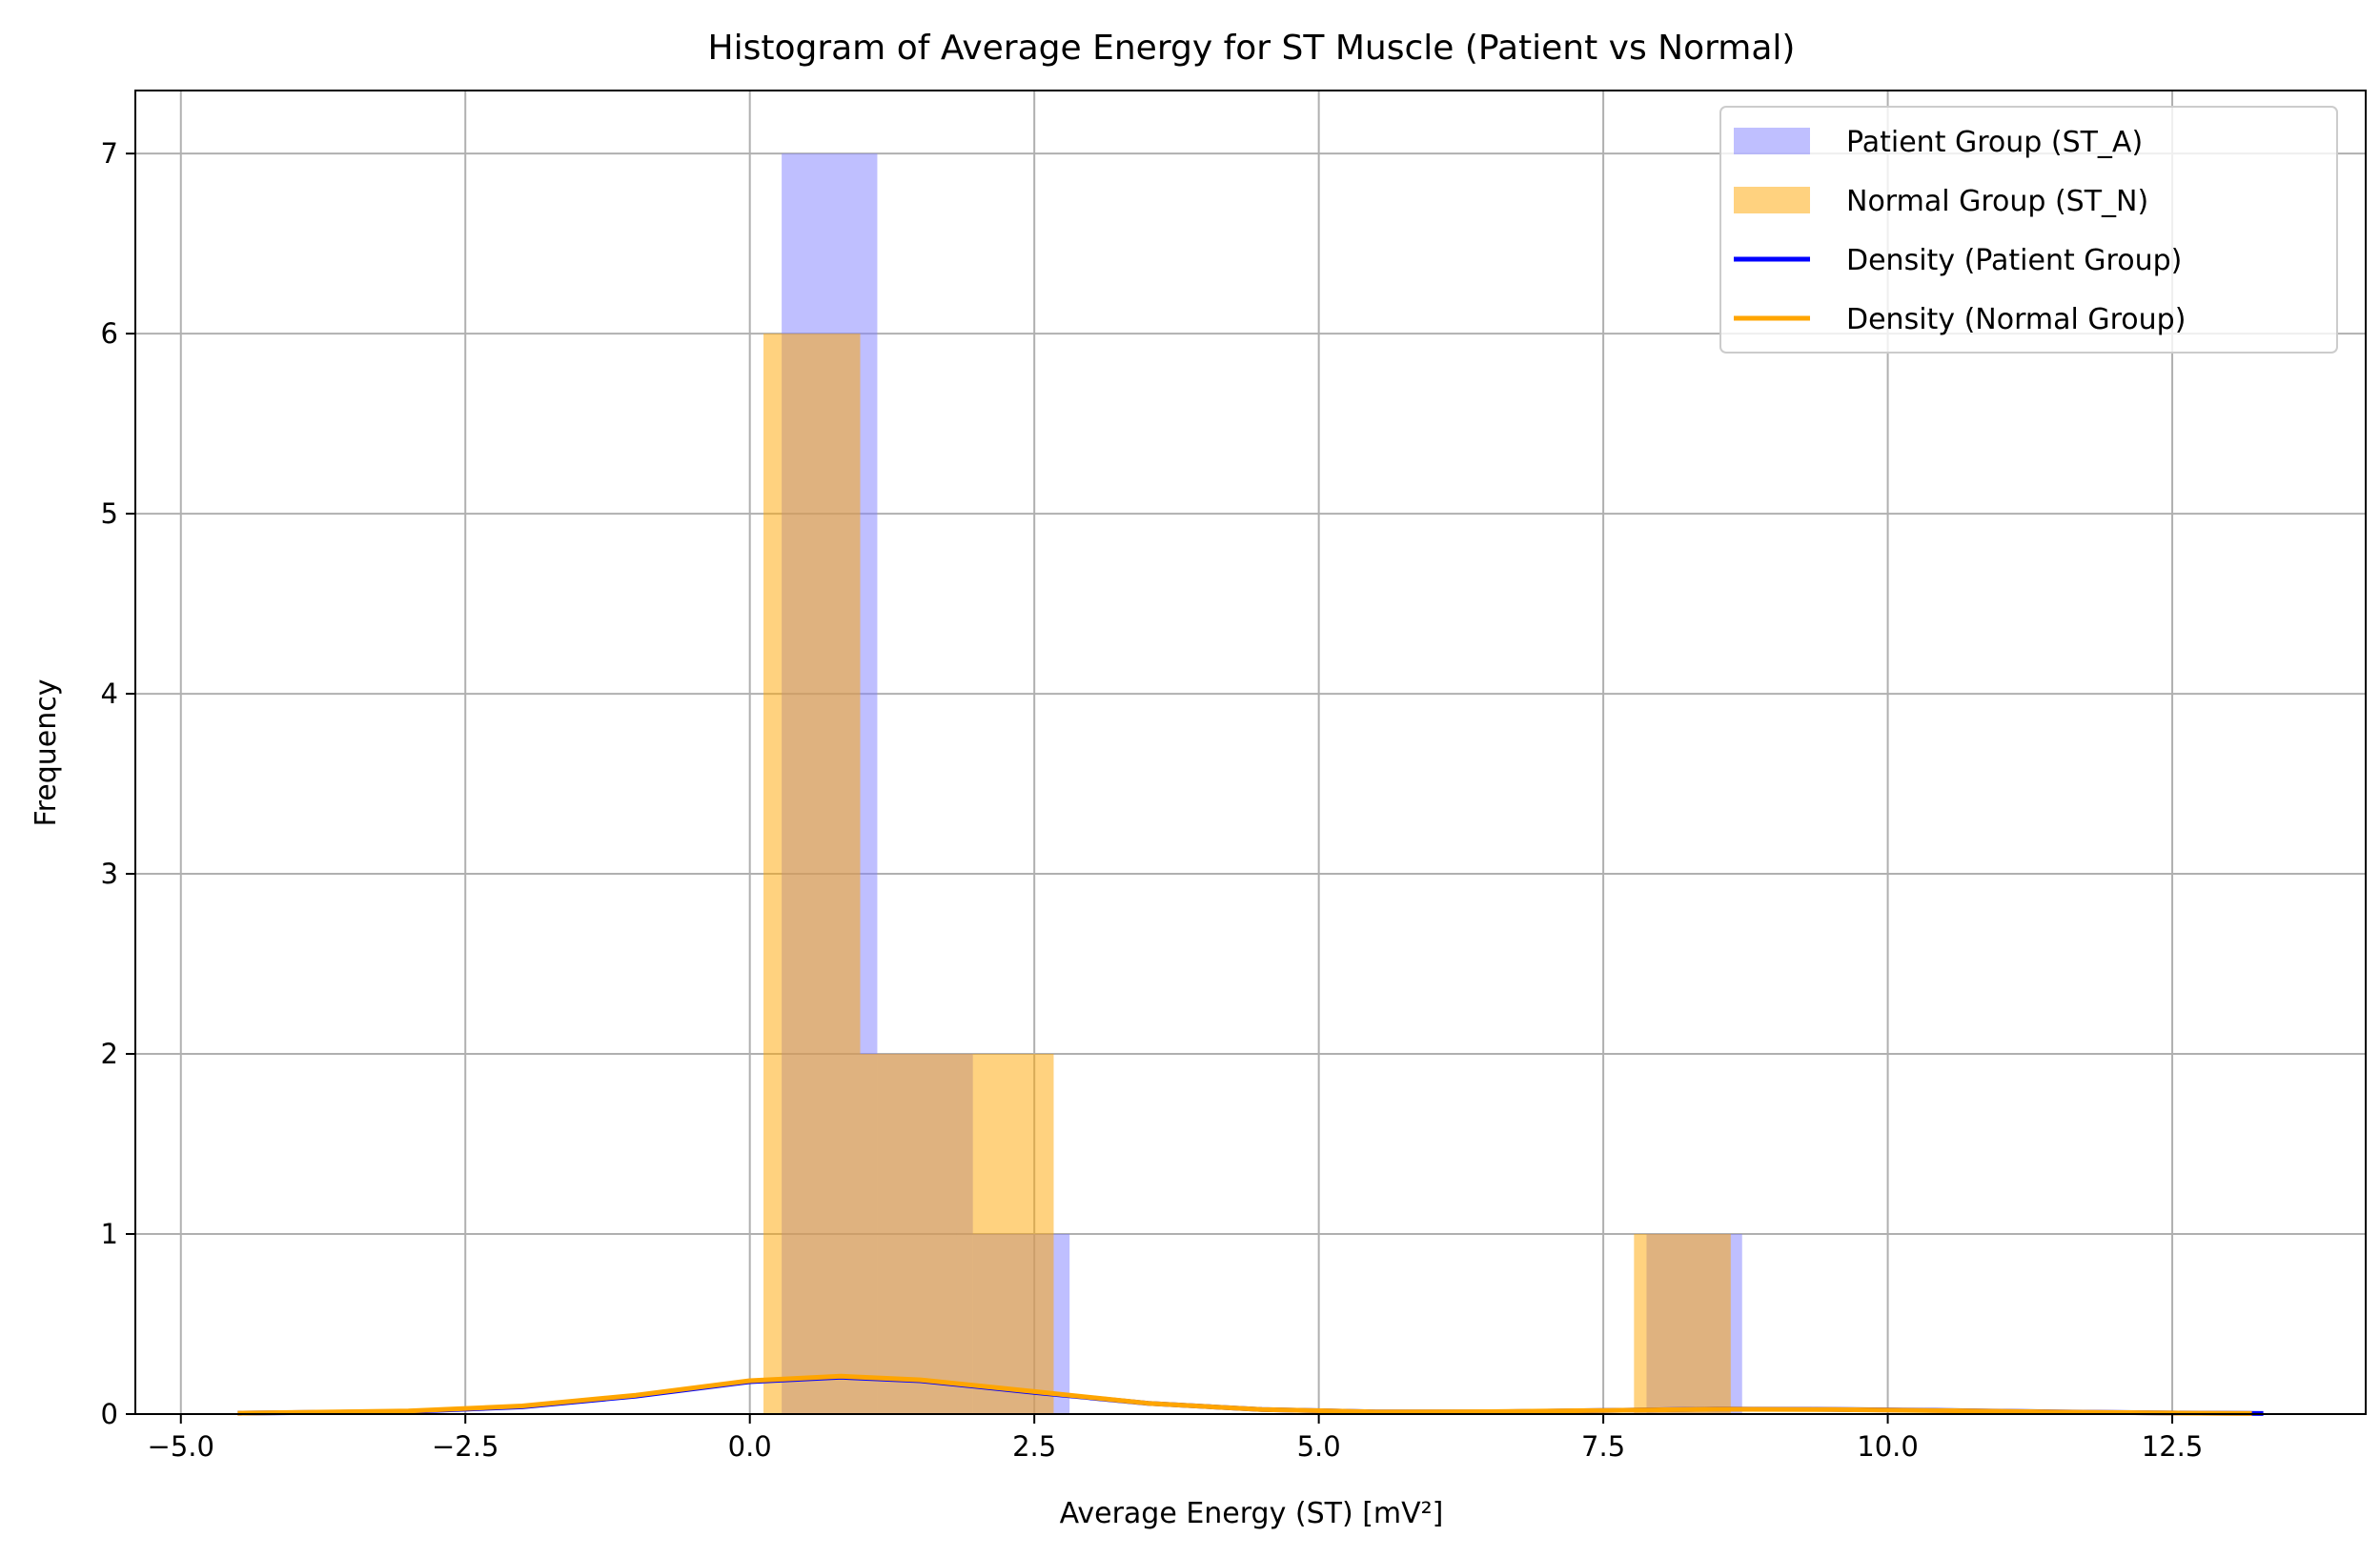  I want to click on x-axis-label: Average Energy (ST) [mV²], so click(1252, 1513).